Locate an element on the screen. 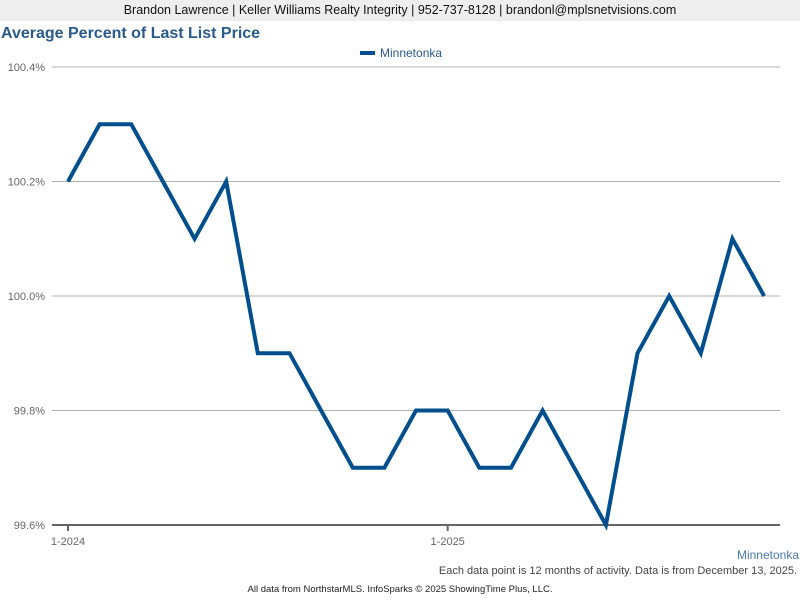  chart-legend: Minnetonka is located at coordinates (401, 53).